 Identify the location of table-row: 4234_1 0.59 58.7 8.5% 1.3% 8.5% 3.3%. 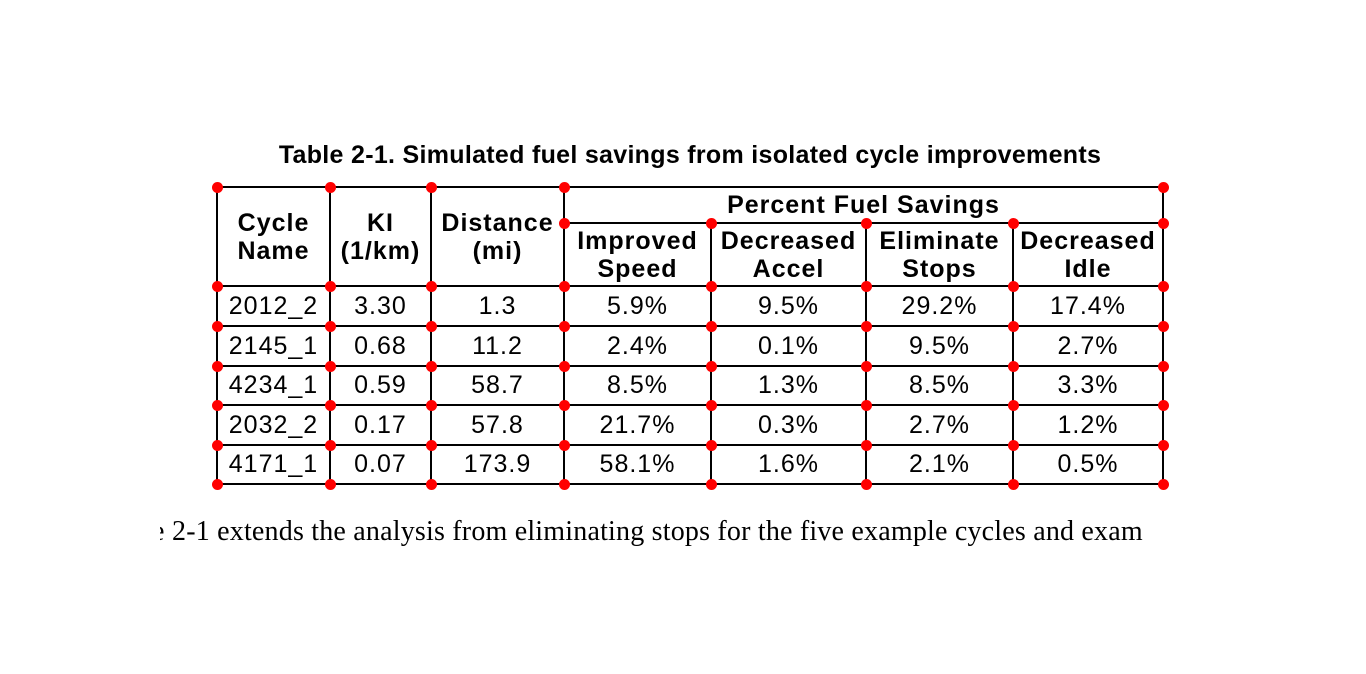
(690, 385).